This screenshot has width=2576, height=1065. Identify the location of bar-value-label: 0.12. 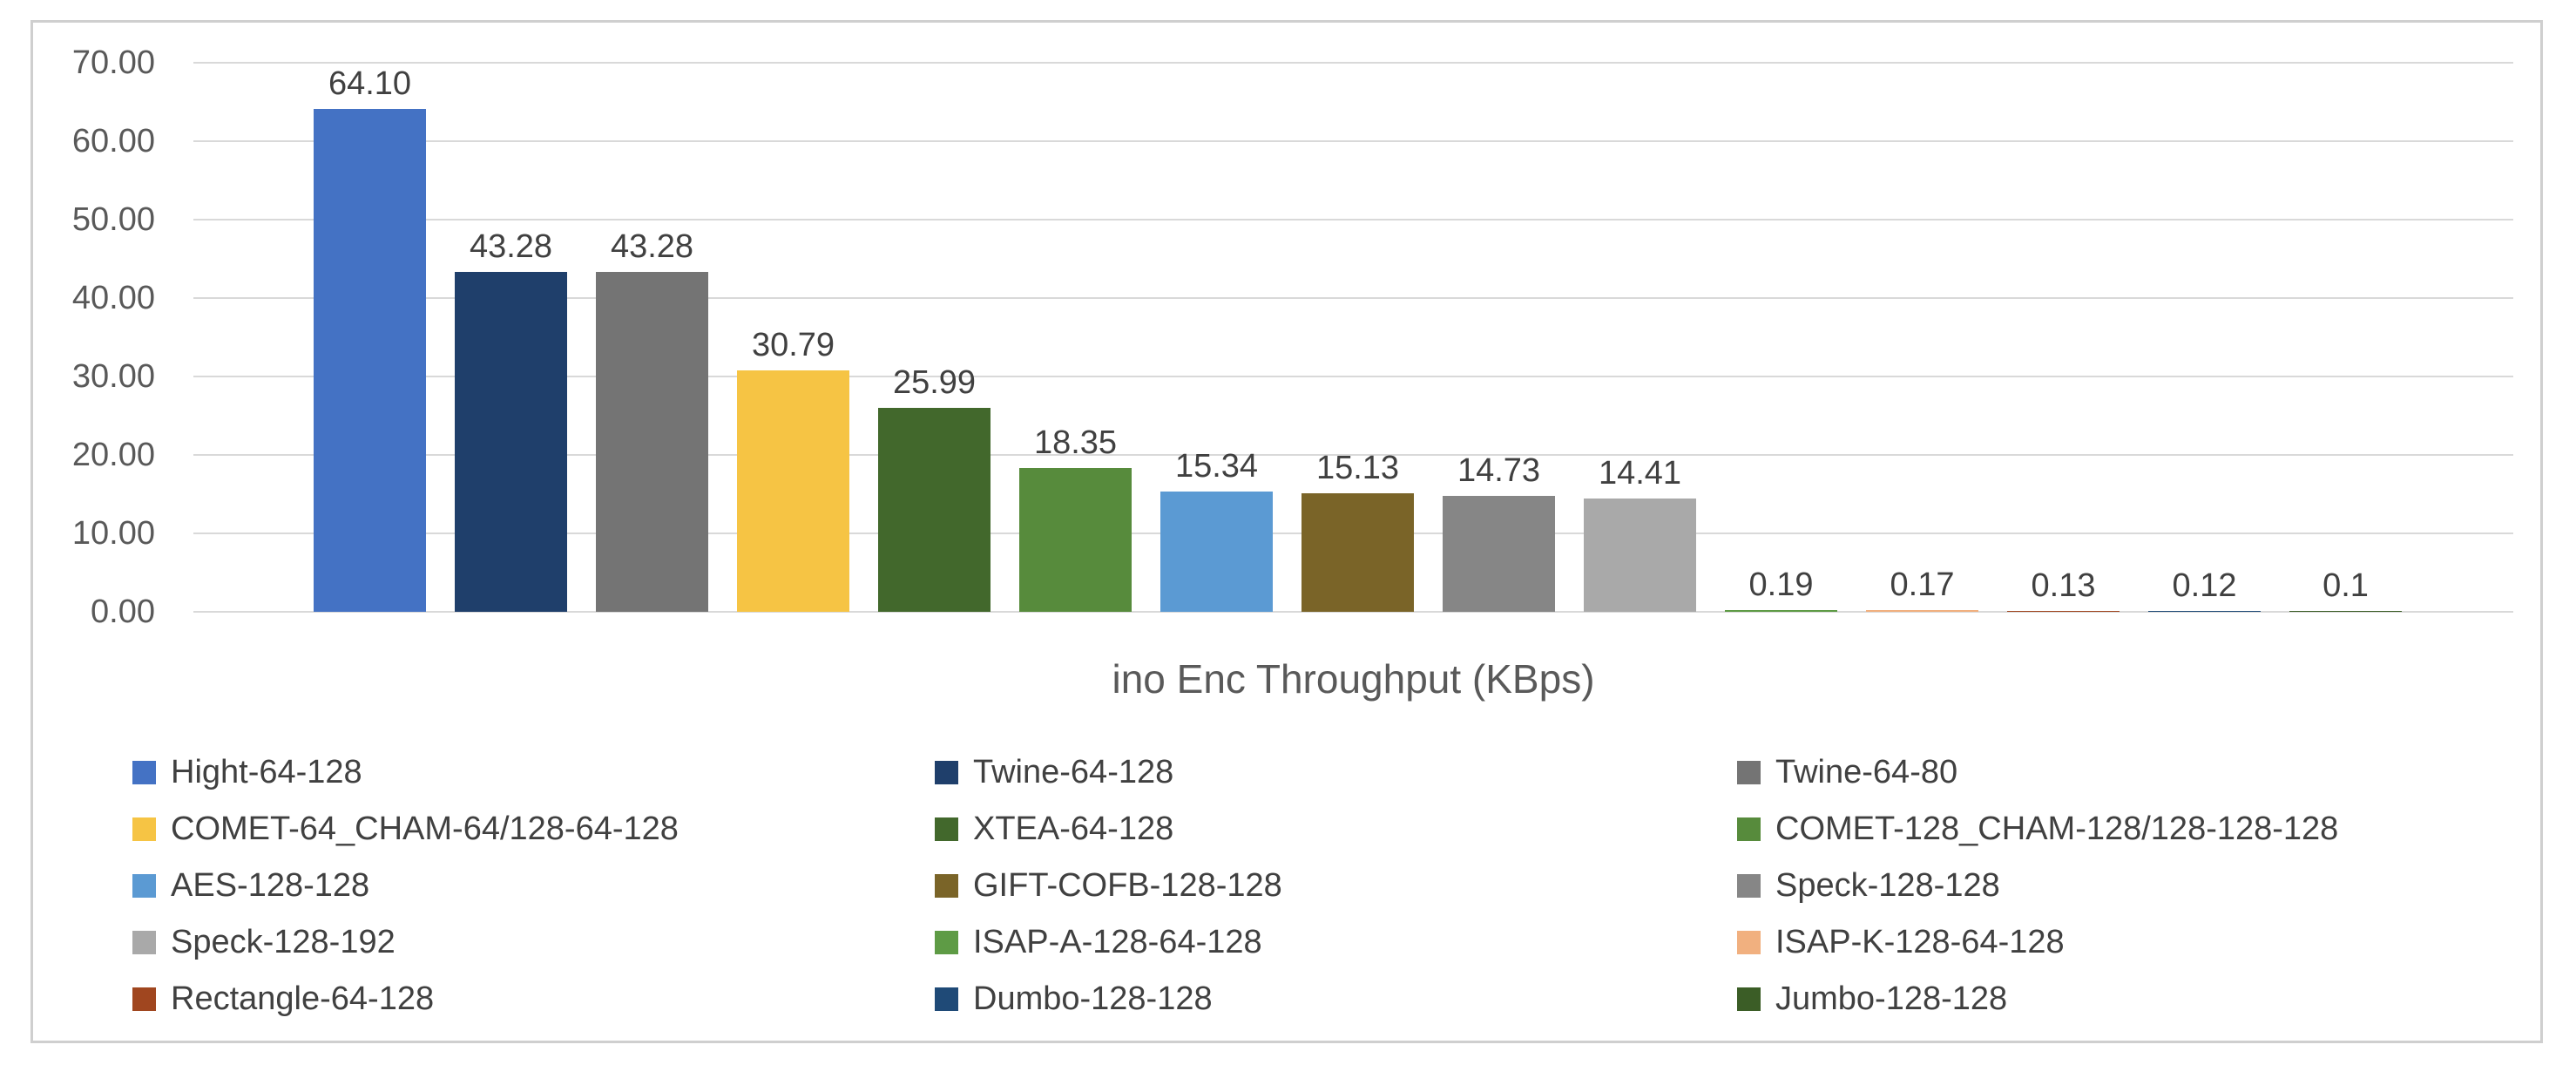
(2204, 585).